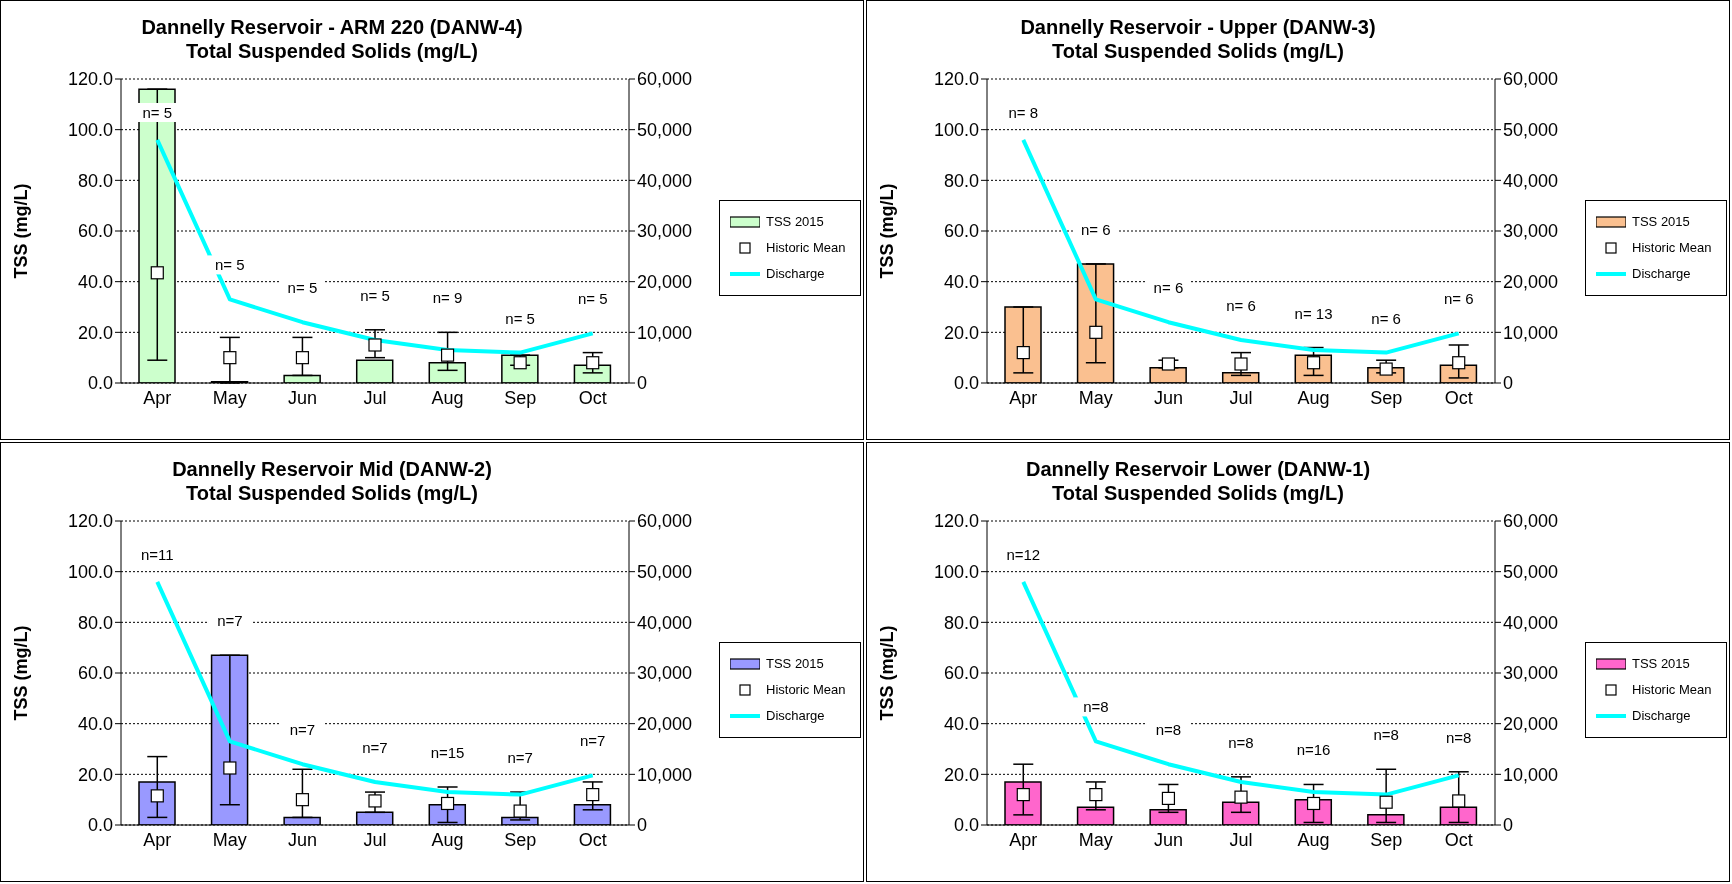 The height and width of the screenshot is (884, 1732). I want to click on annotation: n=12, so click(1023, 554).